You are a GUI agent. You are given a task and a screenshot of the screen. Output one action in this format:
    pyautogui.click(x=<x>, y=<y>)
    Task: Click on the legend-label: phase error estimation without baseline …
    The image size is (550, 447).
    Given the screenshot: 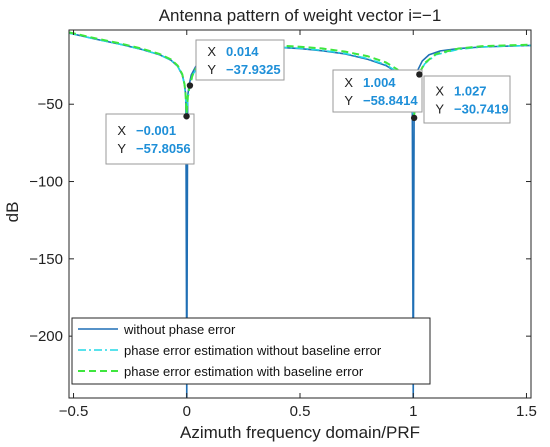 What is the action you would take?
    pyautogui.click(x=253, y=350)
    